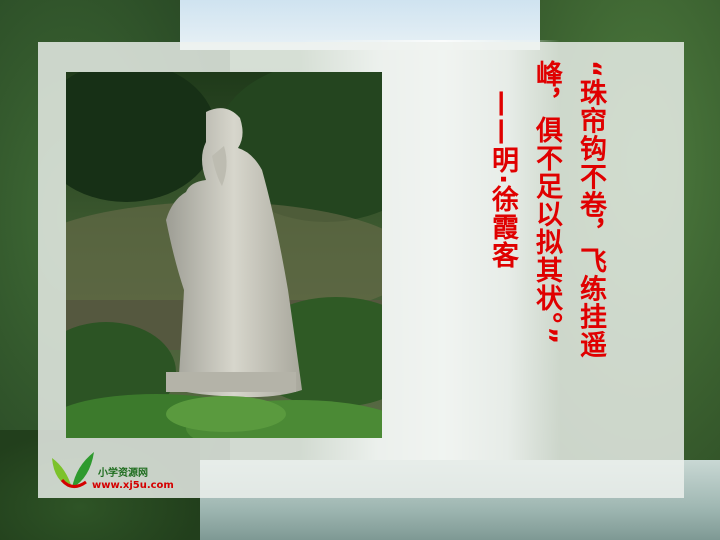 The image size is (720, 540). Describe the element at coordinates (590, 209) in the screenshot. I see `verse-line-1: “珠帘钩不卷，飞练挂遥` at that location.